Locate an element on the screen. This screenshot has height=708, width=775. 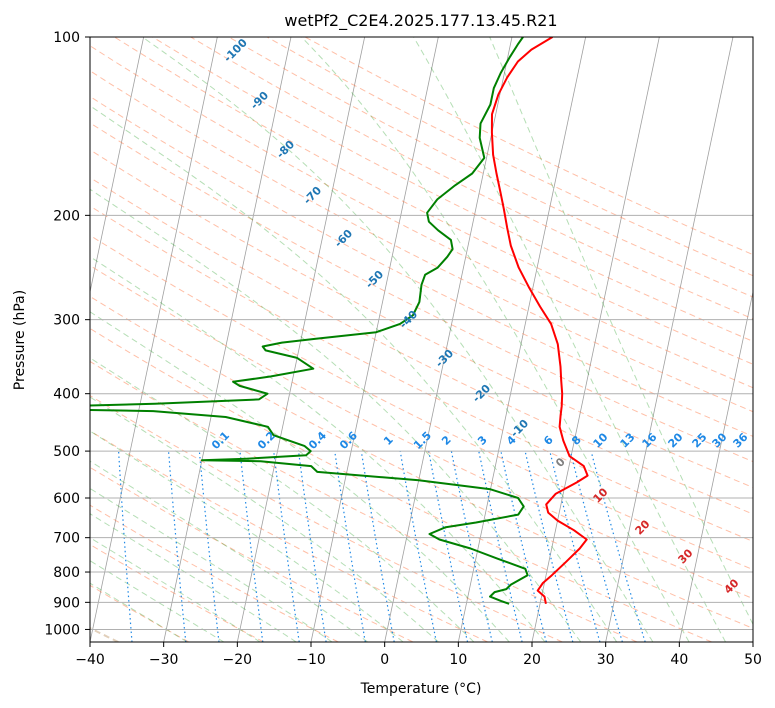
y-axis-title: Pressure (hPa) is located at coordinates (20, 340).